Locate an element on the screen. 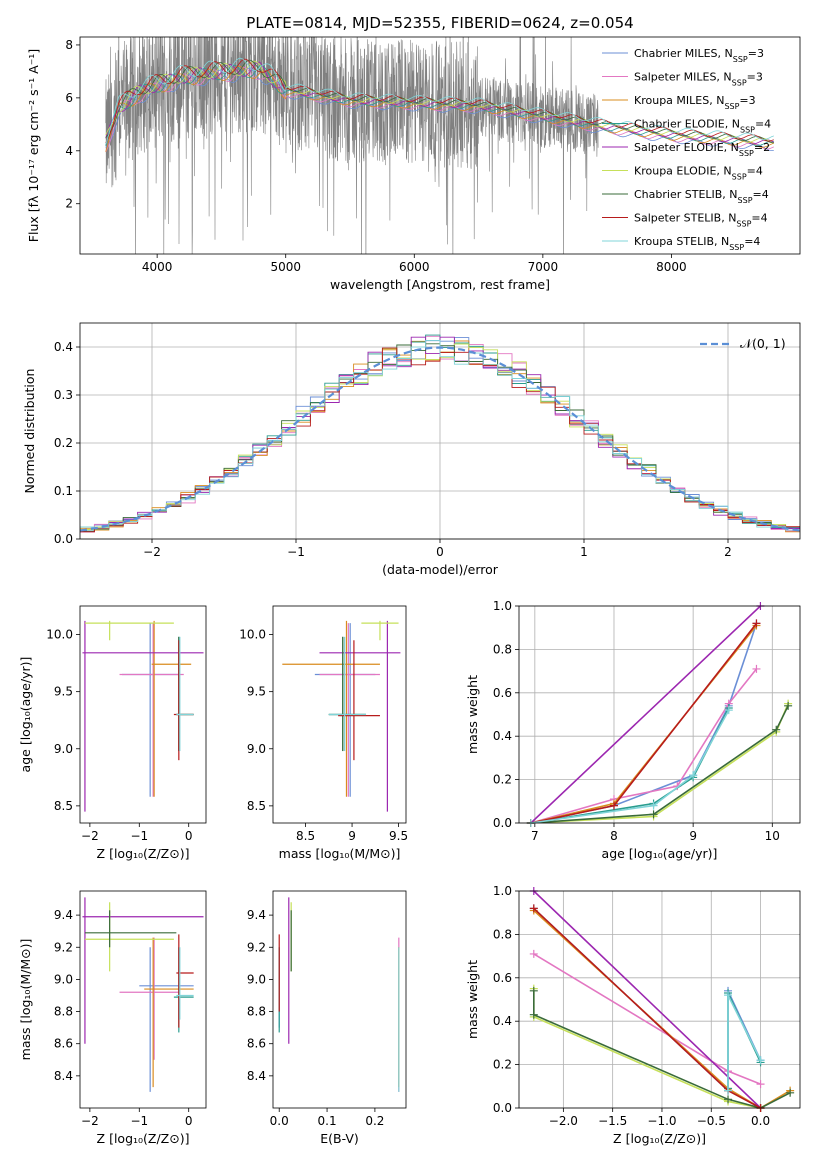  weight_vs_age-frame is located at coordinates (659, 714).